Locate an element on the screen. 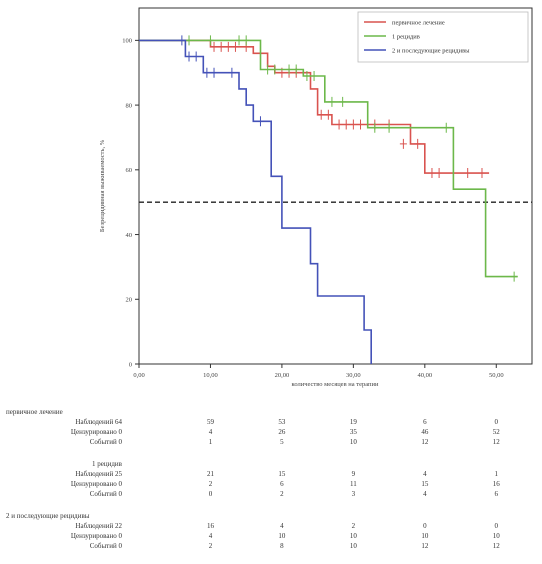  risk-cell: 11 is located at coordinates (353, 484).